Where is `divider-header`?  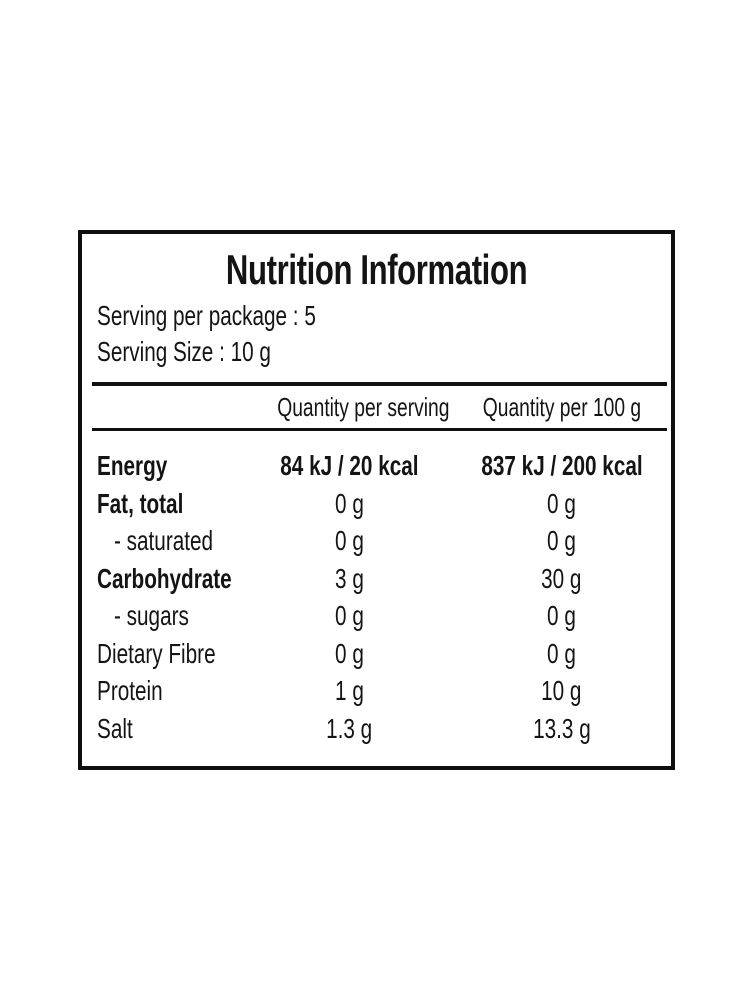
divider-header is located at coordinates (379, 429).